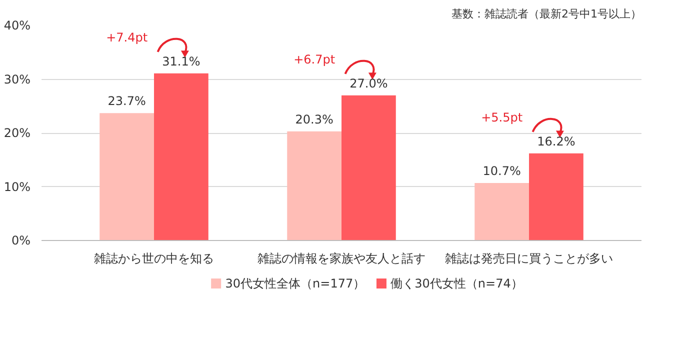 Image resolution: width=700 pixels, height=352 pixels. Describe the element at coordinates (502, 117) in the screenshot. I see `annotation: +5.5pt` at that location.